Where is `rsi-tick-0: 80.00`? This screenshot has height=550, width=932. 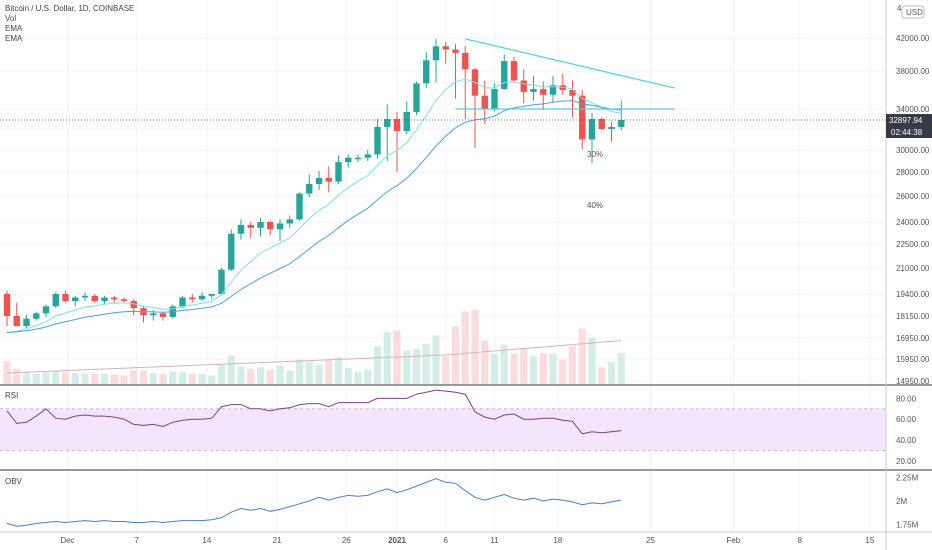
rsi-tick-0: 80.00 is located at coordinates (906, 398).